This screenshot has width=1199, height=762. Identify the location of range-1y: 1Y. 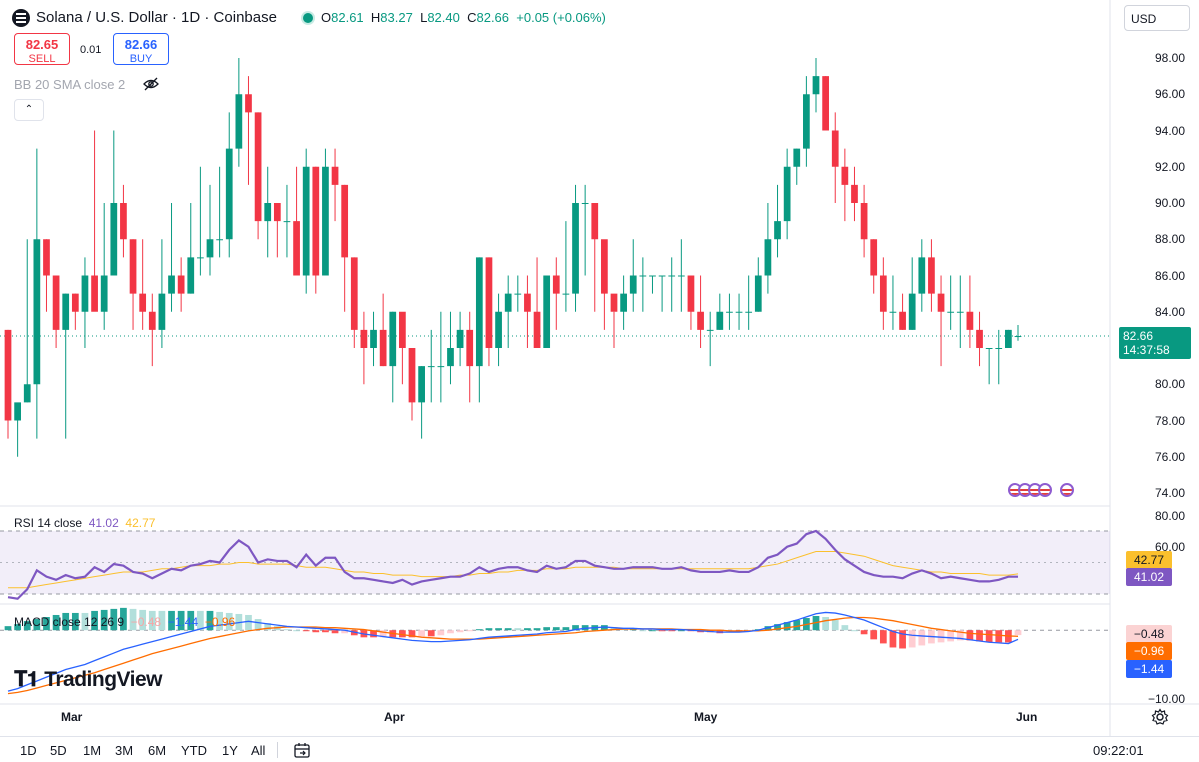
(230, 750).